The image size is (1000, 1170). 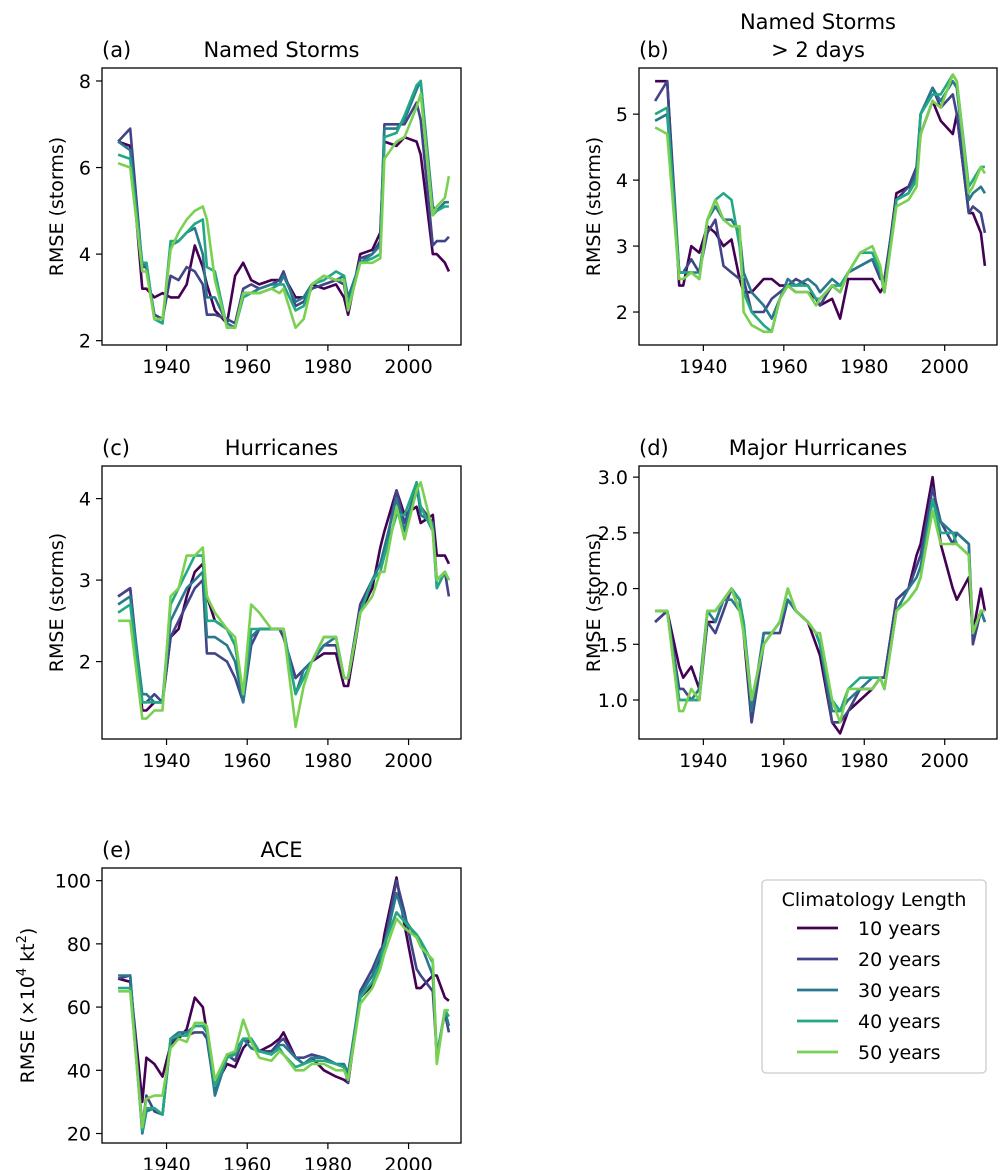 What do you see at coordinates (818, 448) in the screenshot?
I see `panel-title: Major Hurricanes` at bounding box center [818, 448].